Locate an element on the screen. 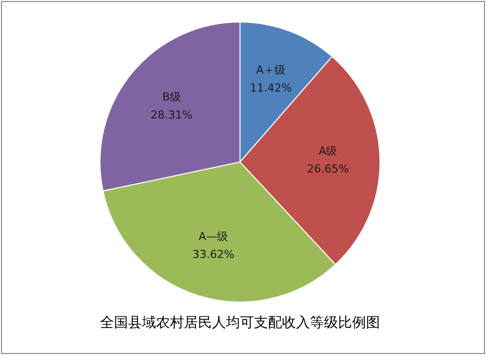 This screenshot has width=486, height=355. data-label: 26.65% is located at coordinates (328, 169).